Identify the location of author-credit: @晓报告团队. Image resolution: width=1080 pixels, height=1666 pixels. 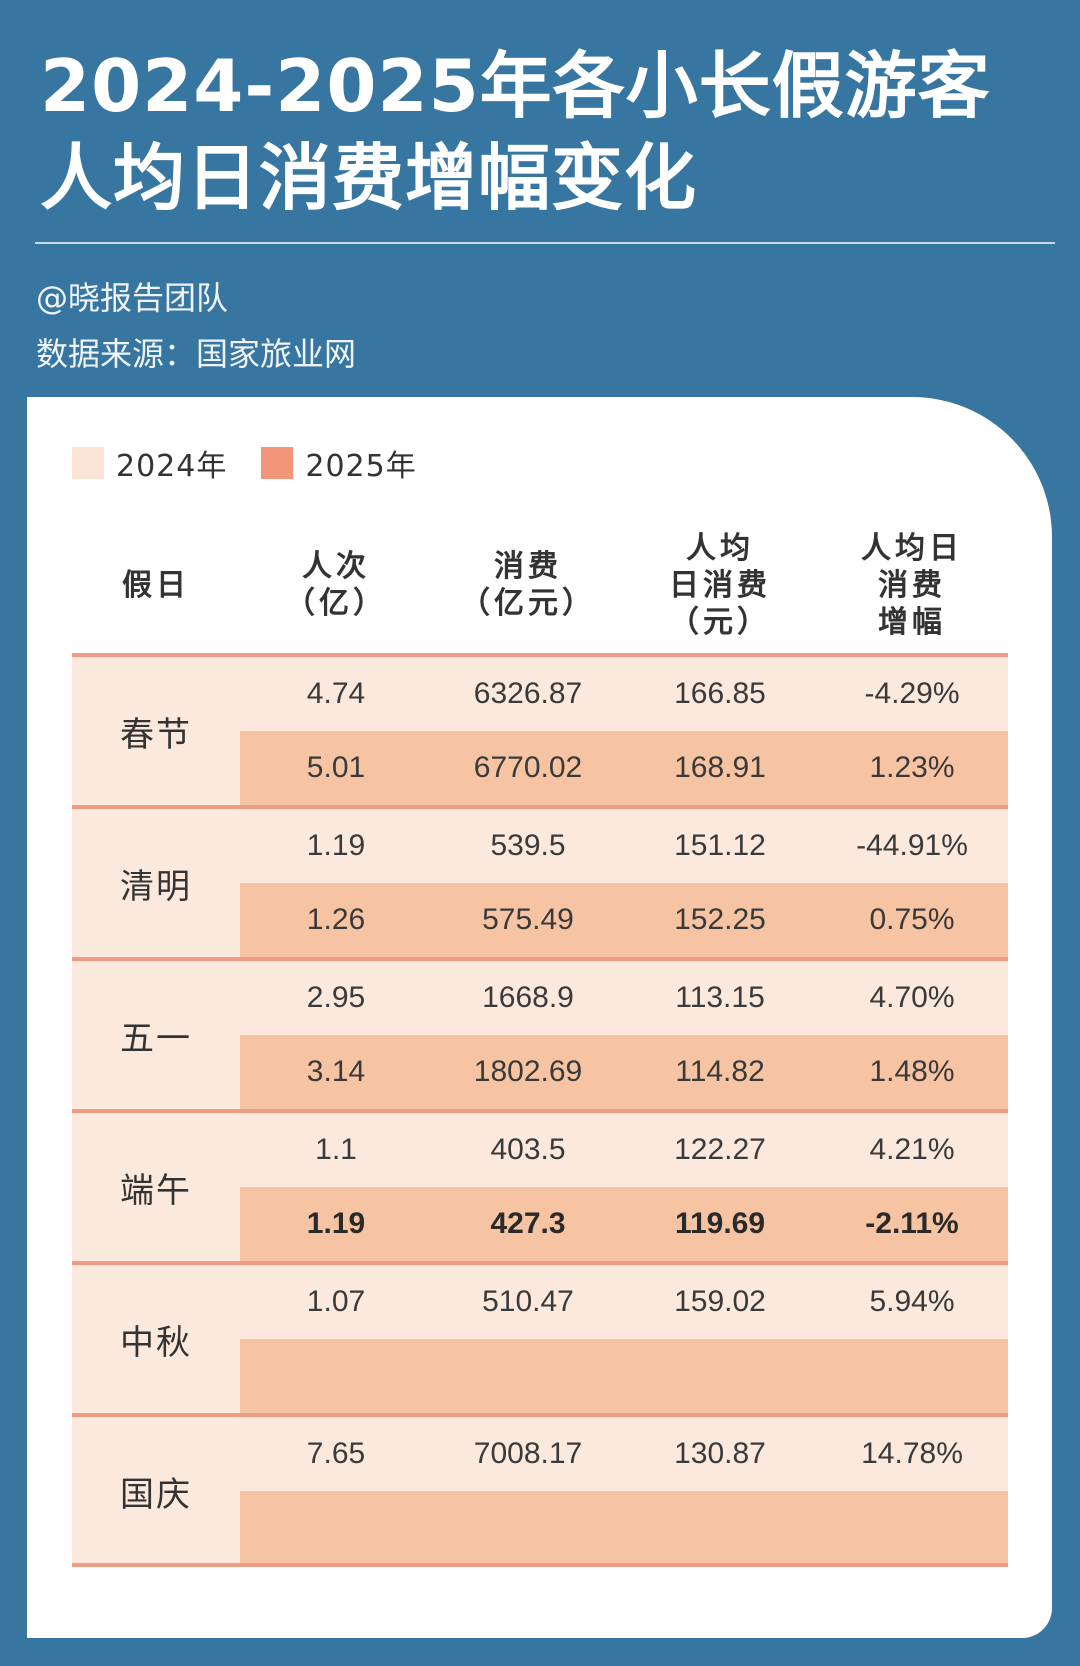
(132, 298).